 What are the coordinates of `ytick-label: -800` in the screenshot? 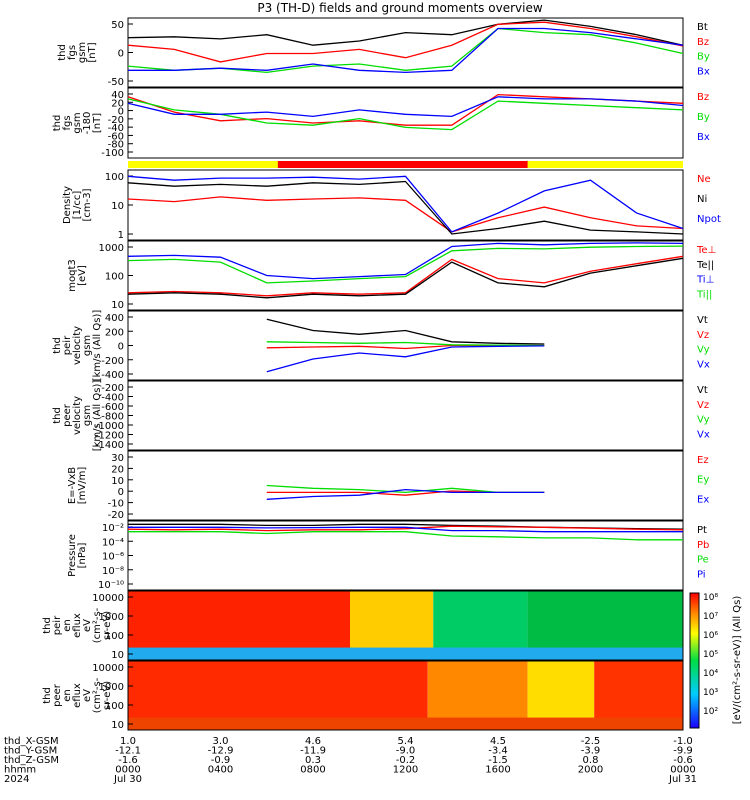 It's located at (112, 417).